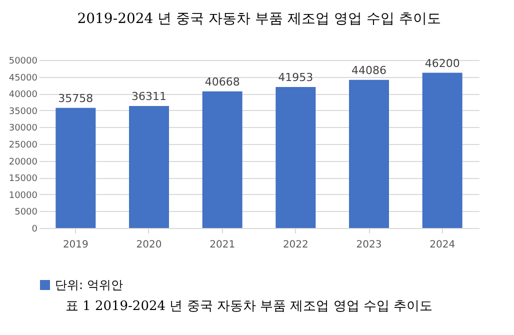 The height and width of the screenshot is (335, 514). What do you see at coordinates (89, 285) in the screenshot?
I see `legend-label: 단위: 억위안` at bounding box center [89, 285].